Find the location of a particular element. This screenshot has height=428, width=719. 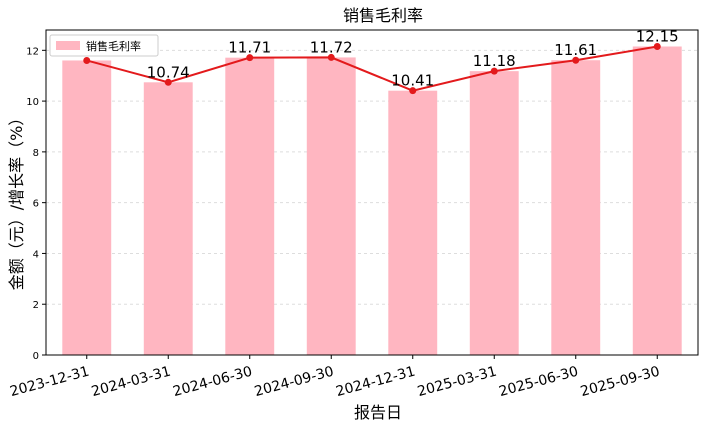

data-label: 11.18 is located at coordinates (494, 61).